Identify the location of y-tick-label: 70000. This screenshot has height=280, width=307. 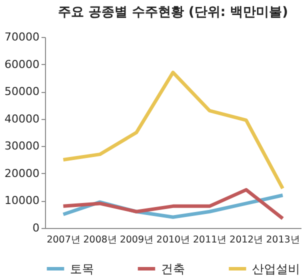
(22, 37).